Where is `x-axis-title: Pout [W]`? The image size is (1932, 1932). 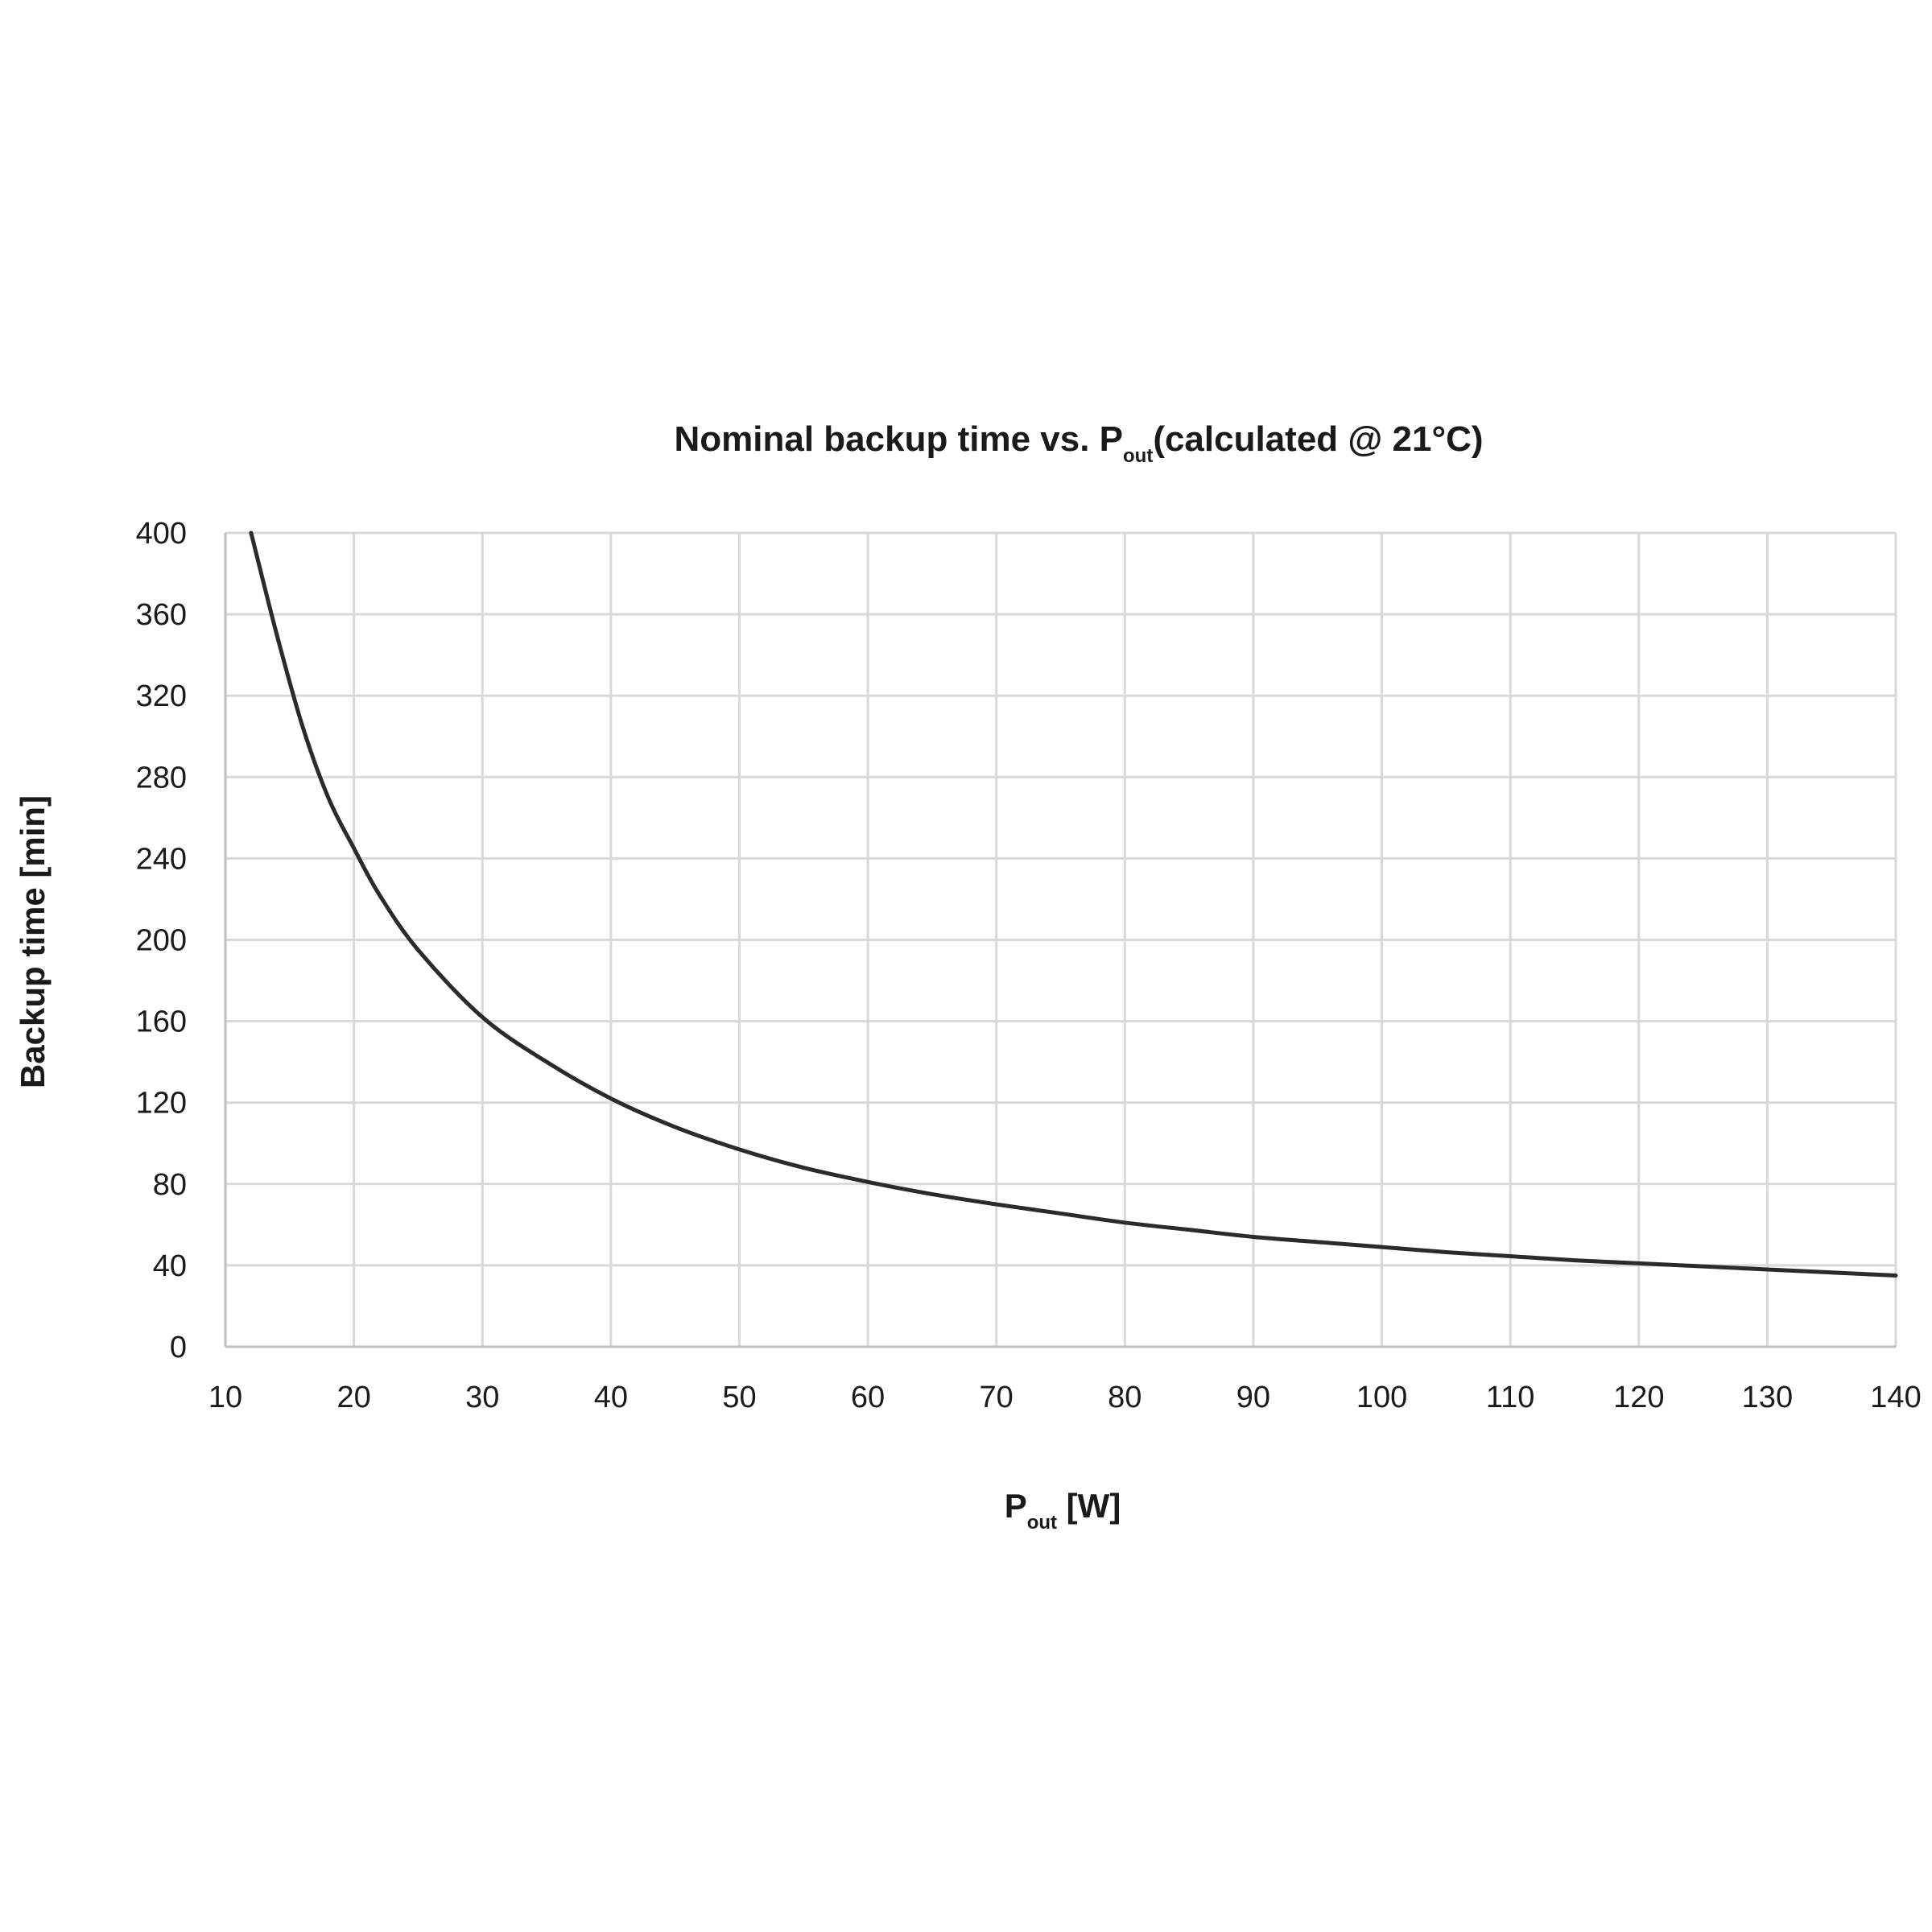 x-axis-title: Pout [W] is located at coordinates (1063, 1510).